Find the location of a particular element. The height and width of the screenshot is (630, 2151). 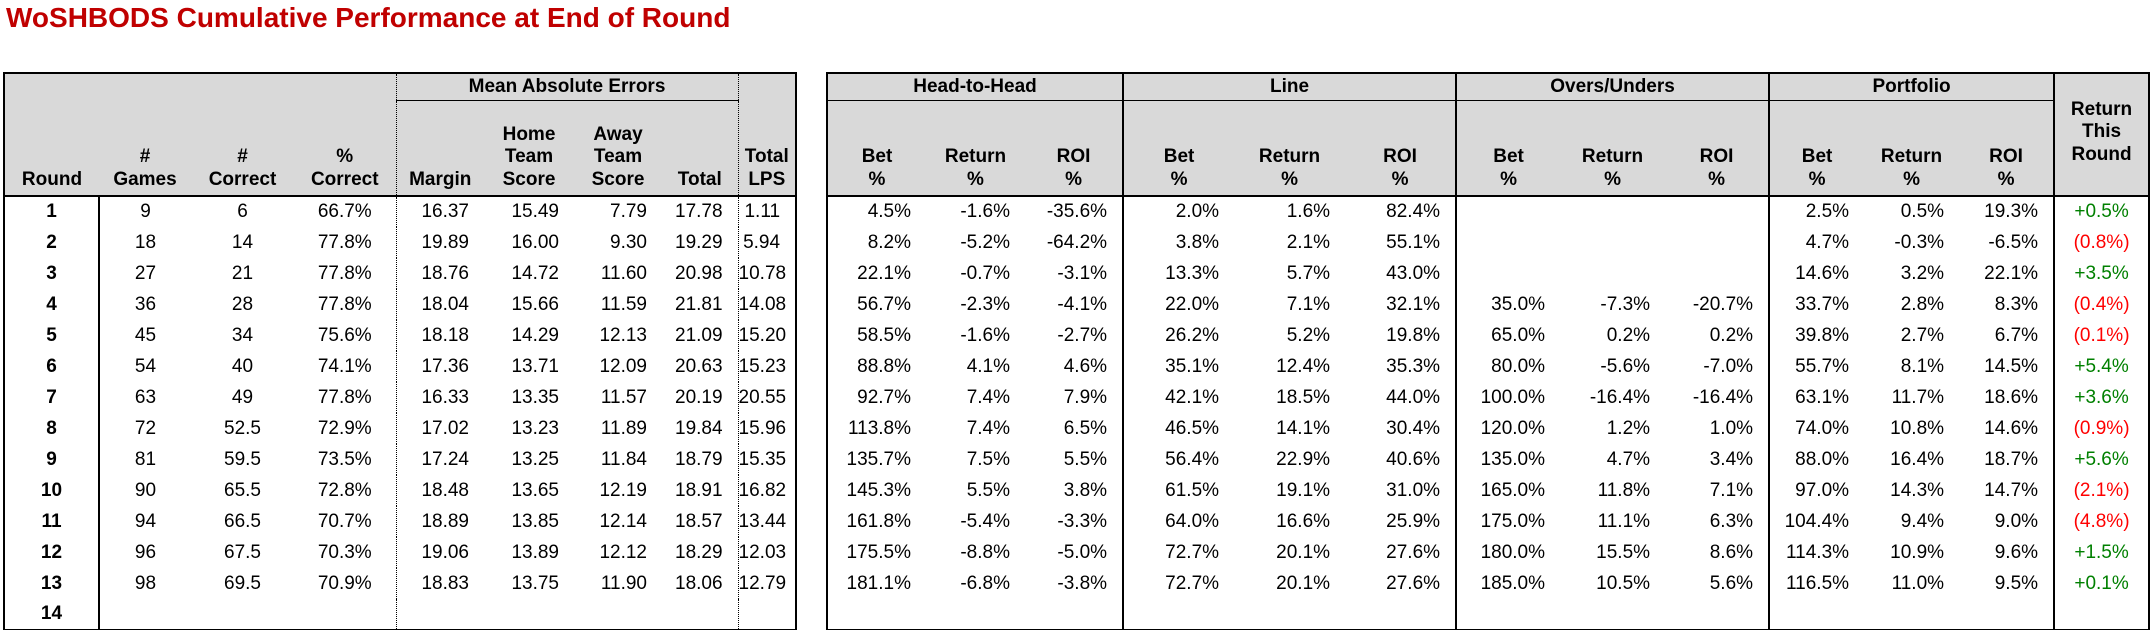

data-cell: 4.5% is located at coordinates (876, 211).